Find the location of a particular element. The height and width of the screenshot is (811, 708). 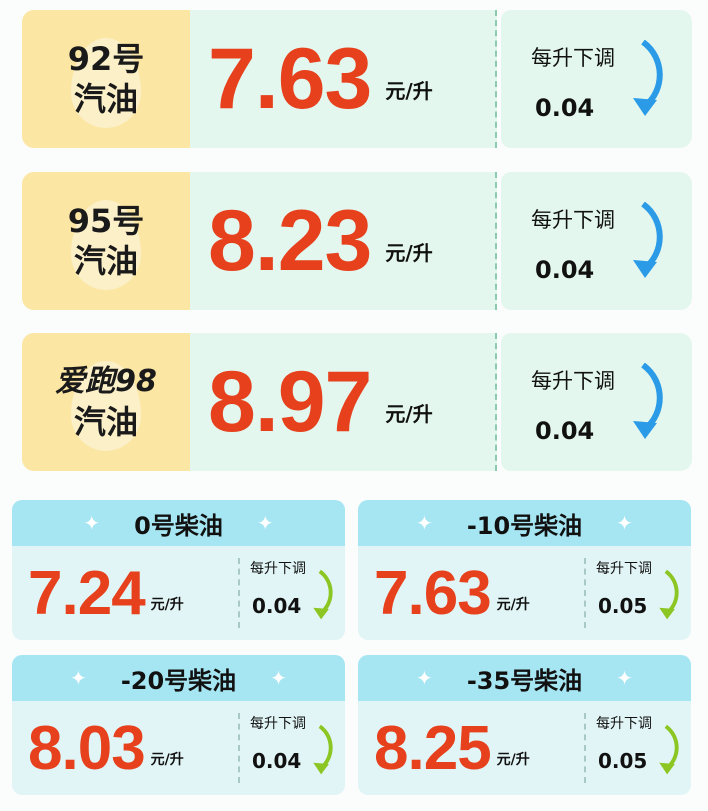

fuel-grade: 95号 is located at coordinates (106, 221).